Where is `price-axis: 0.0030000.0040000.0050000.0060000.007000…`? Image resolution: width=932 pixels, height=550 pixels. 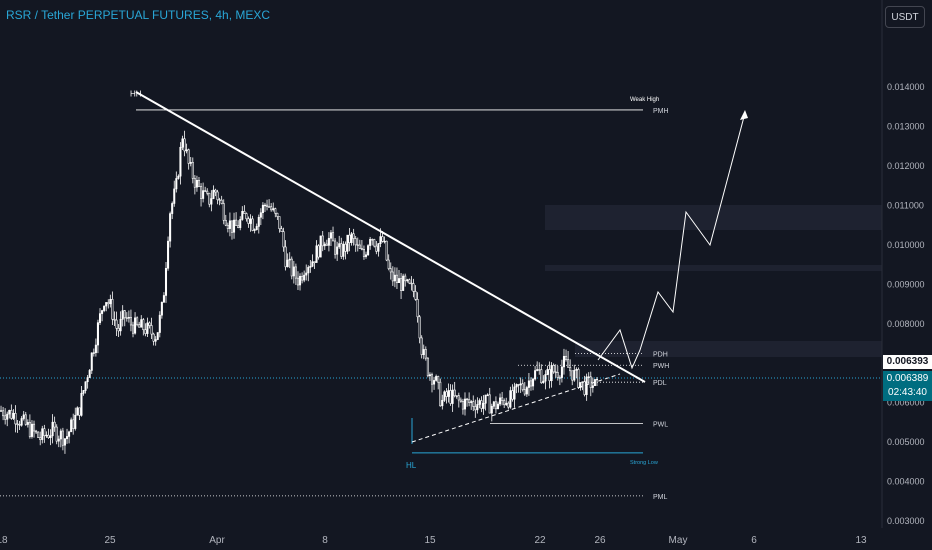 price-axis: 0.0030000.0040000.0050000.0060000.007000… is located at coordinates (906, 304).